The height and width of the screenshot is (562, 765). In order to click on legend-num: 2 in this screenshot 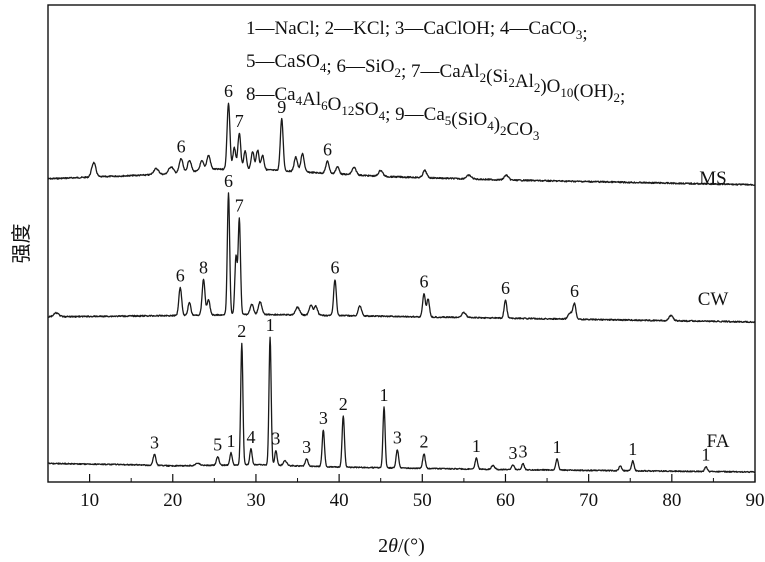, I will do `click(330, 28)`.